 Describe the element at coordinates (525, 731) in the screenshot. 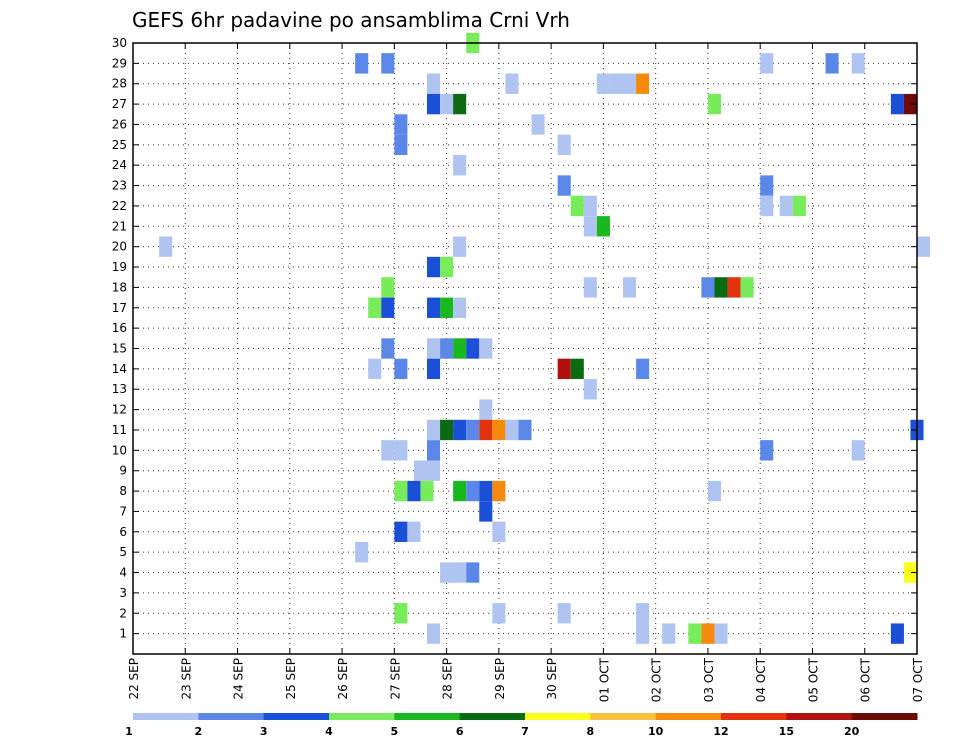

I see `colorbar-label: 7` at that location.